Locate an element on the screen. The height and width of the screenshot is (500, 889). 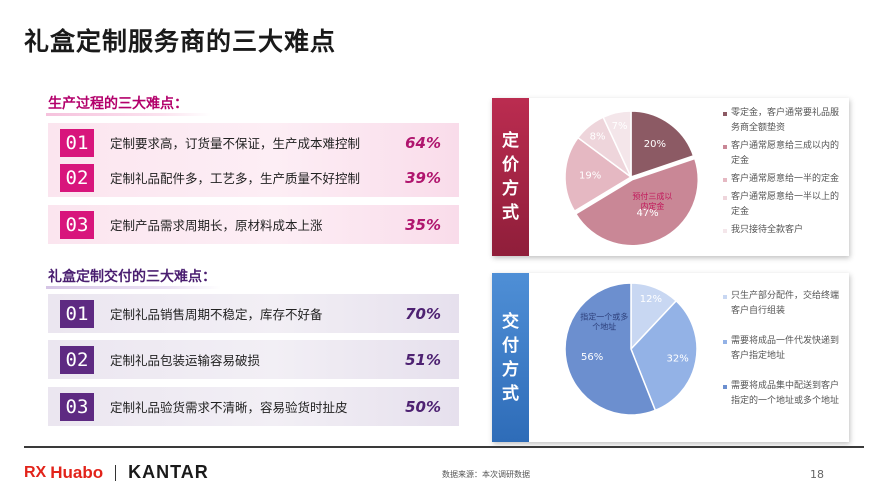
item-percent: 39% is located at coordinates (423, 177).